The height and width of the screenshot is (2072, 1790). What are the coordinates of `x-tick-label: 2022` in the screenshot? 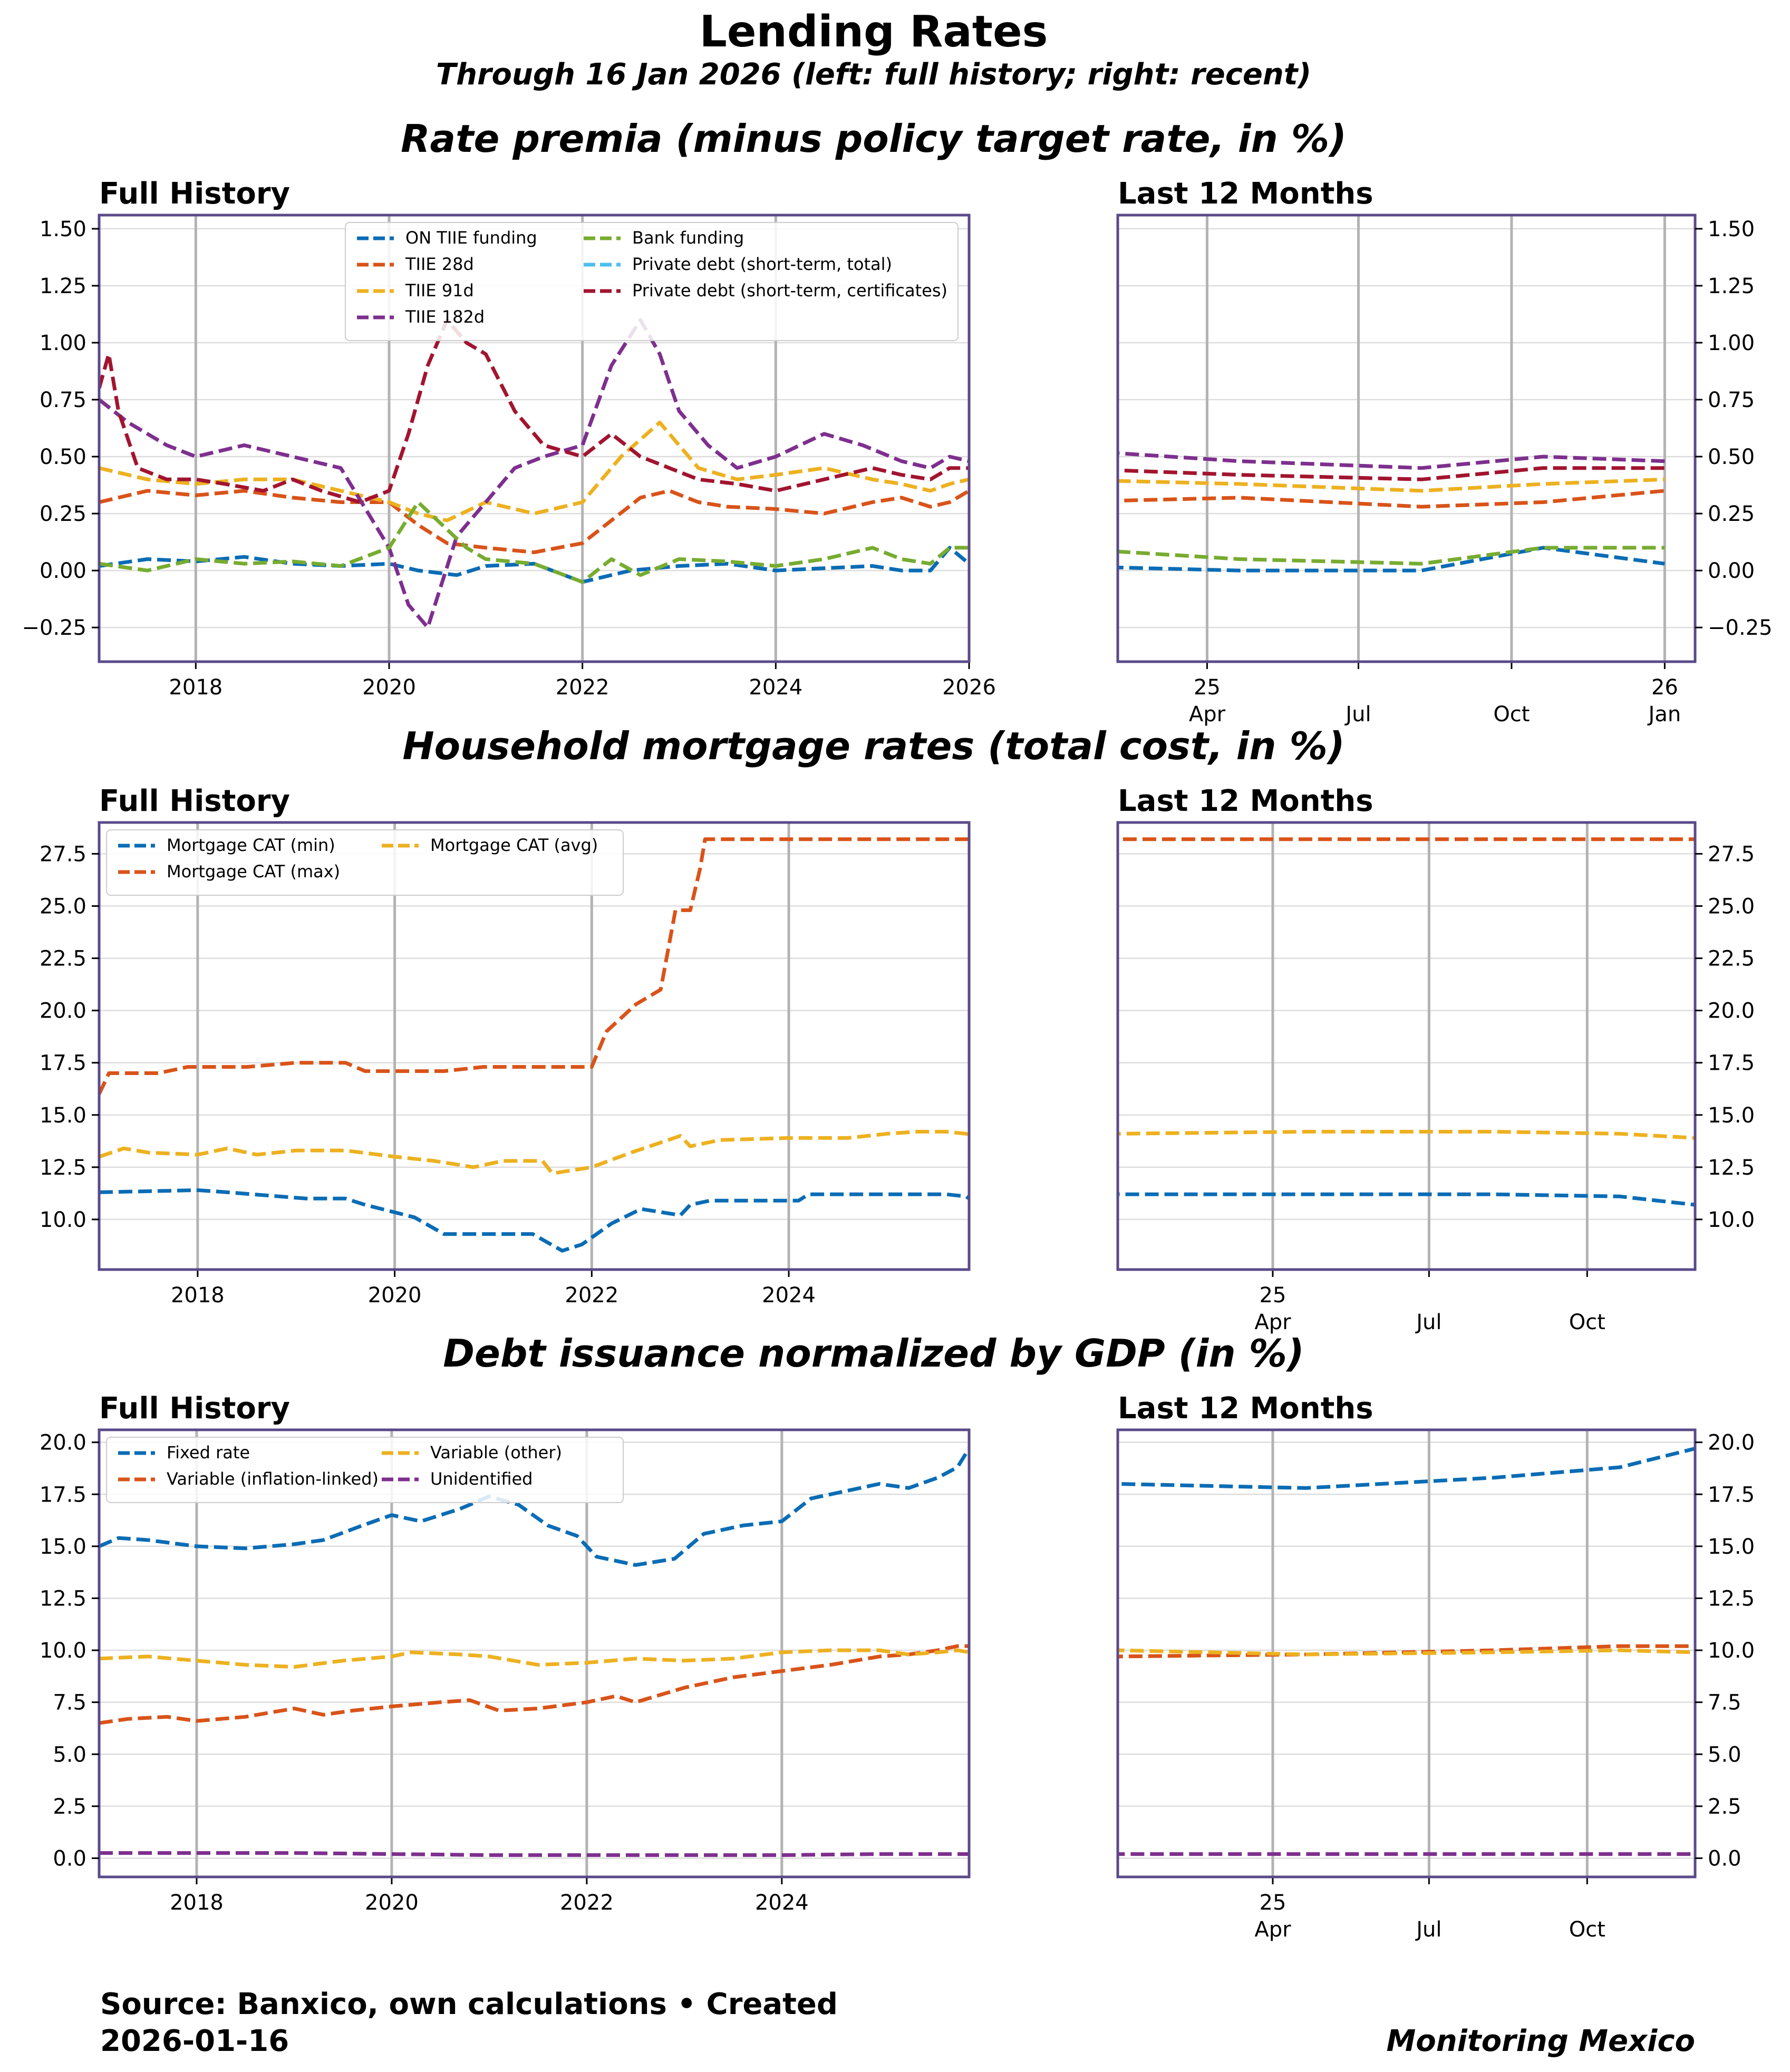 It's located at (591, 1295).